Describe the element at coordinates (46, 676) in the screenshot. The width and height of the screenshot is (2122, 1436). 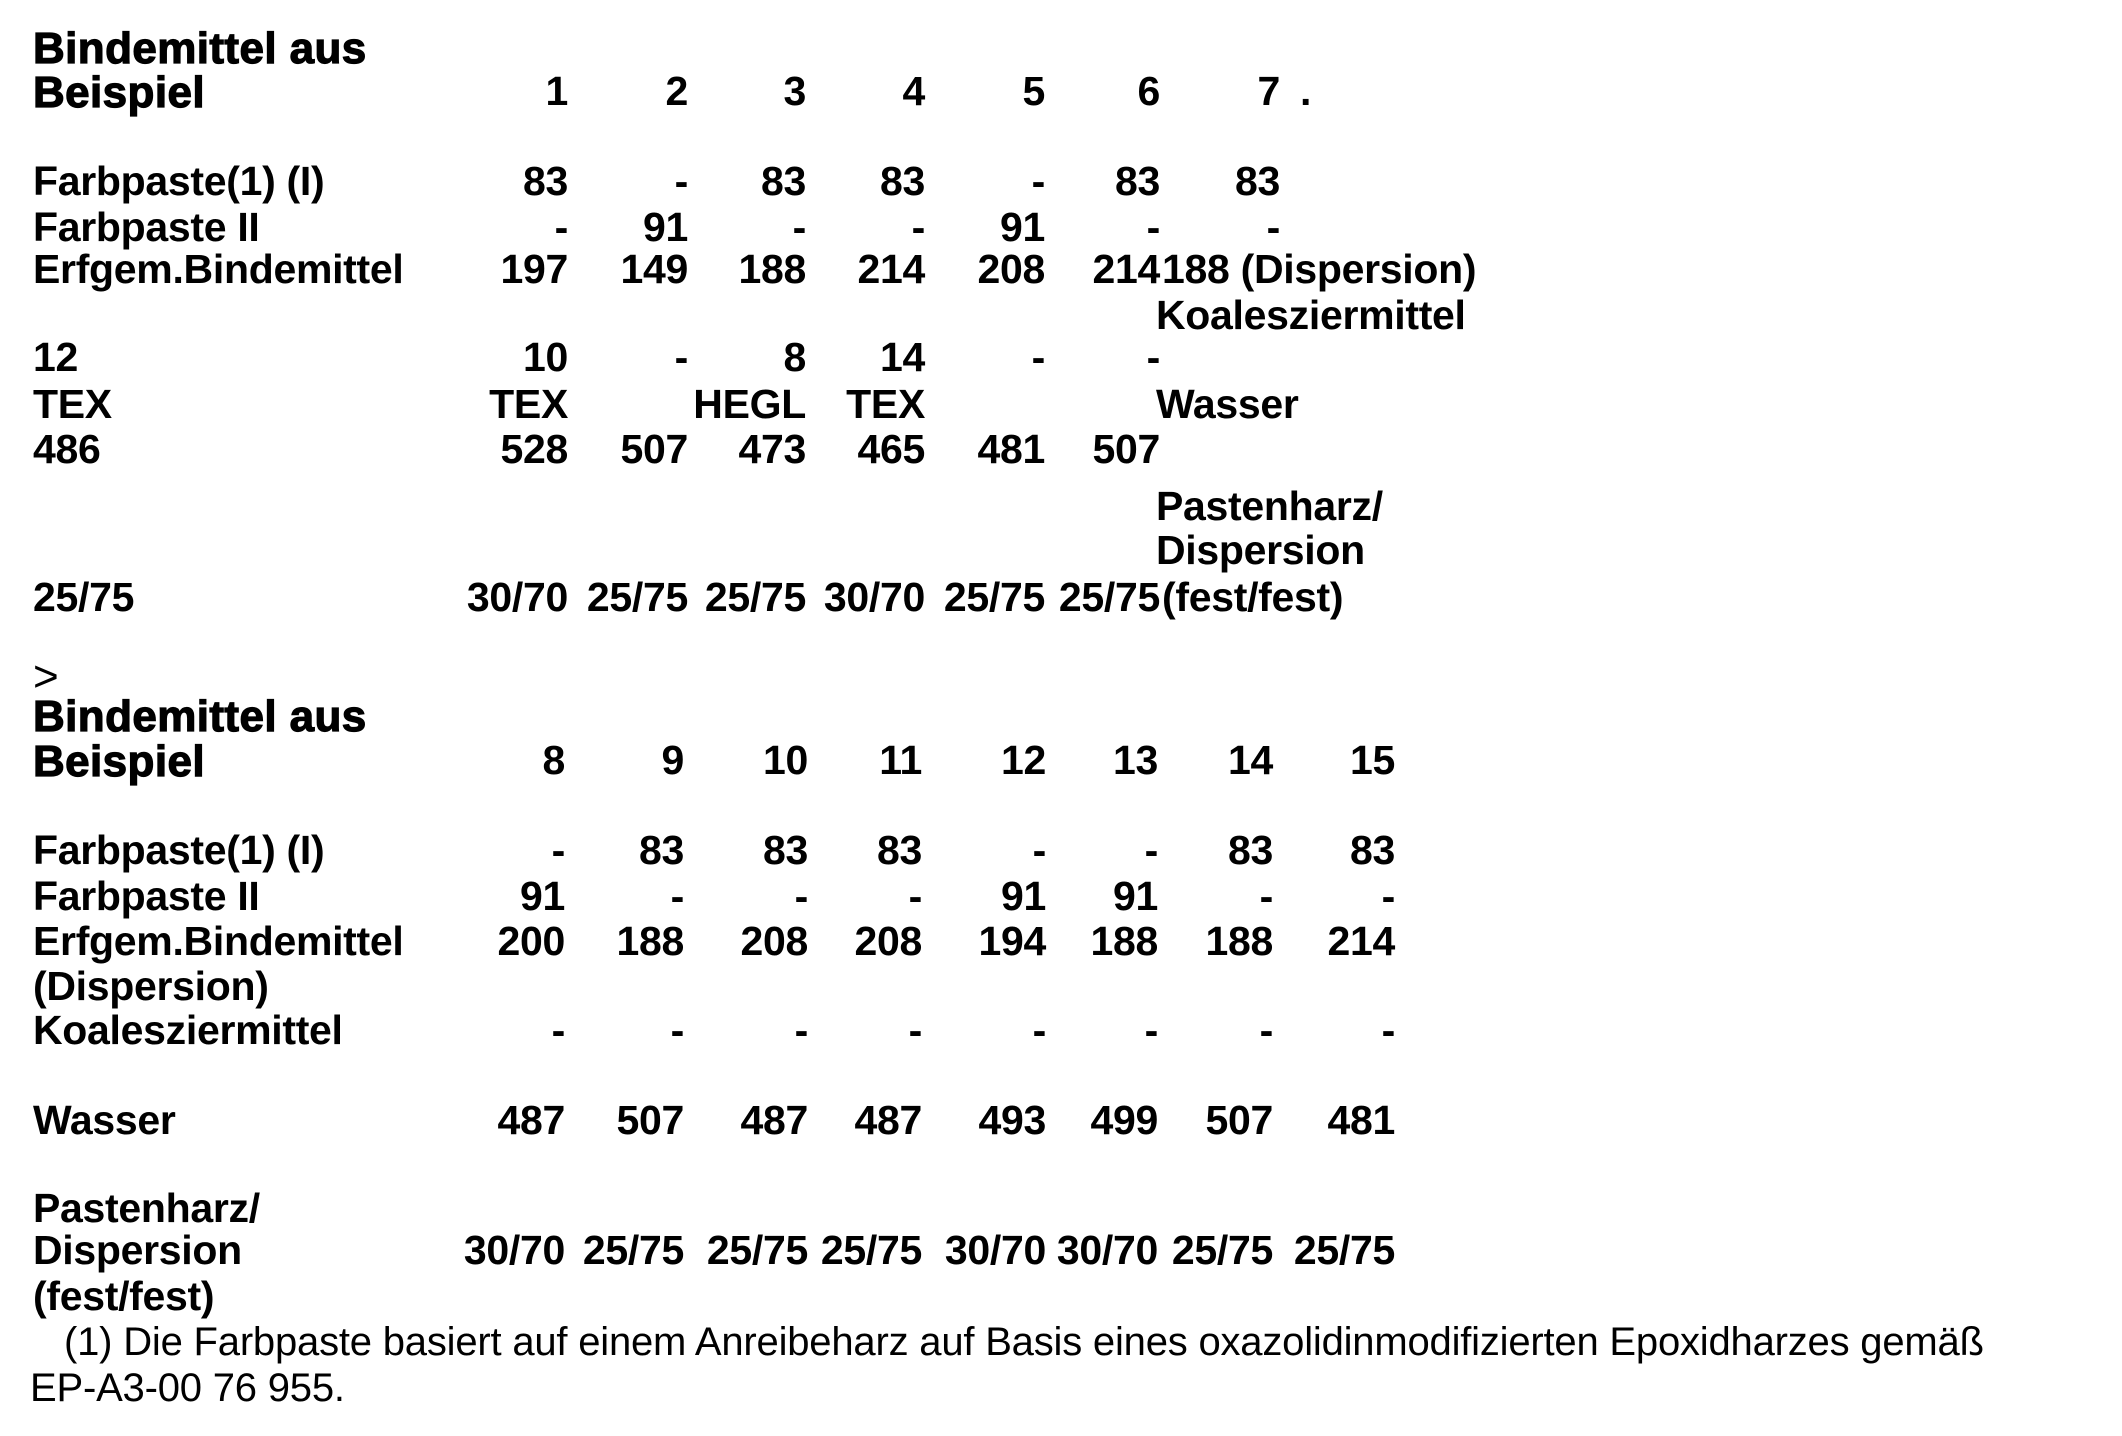
I see `greater-than-symbol: >` at that location.